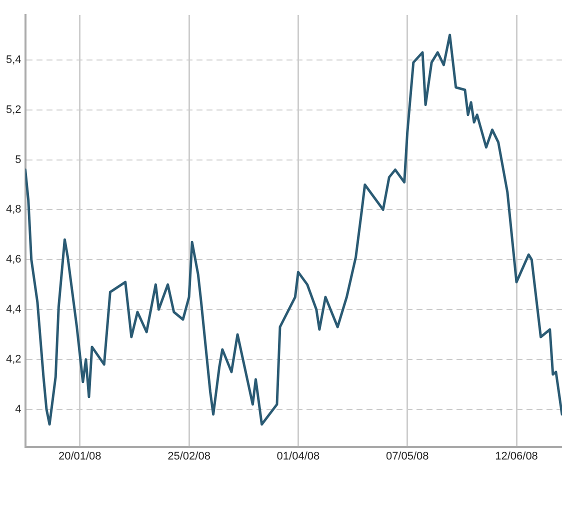  I want to click on y-tick-label: 4,2, so click(14, 359).